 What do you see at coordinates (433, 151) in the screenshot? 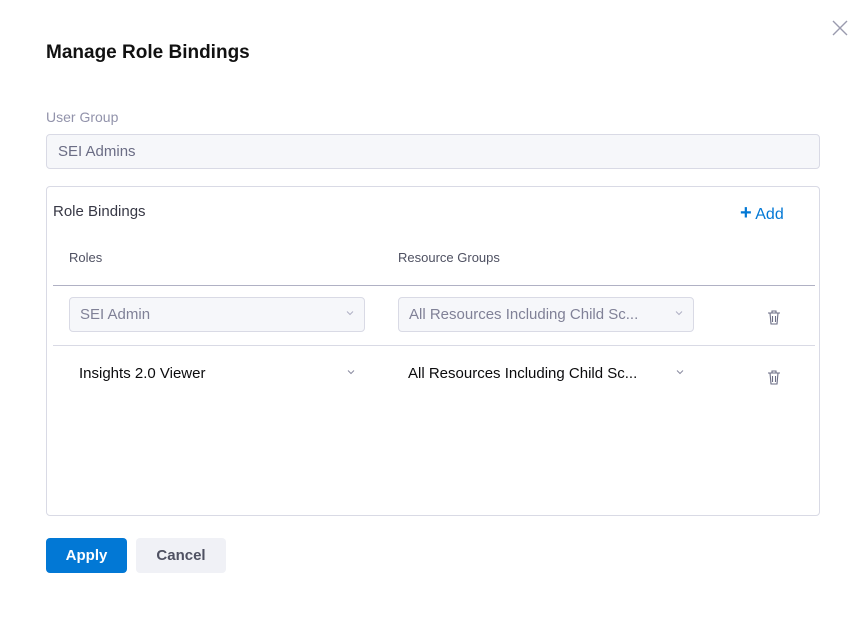
I see `user-group-field: SEI Admins` at bounding box center [433, 151].